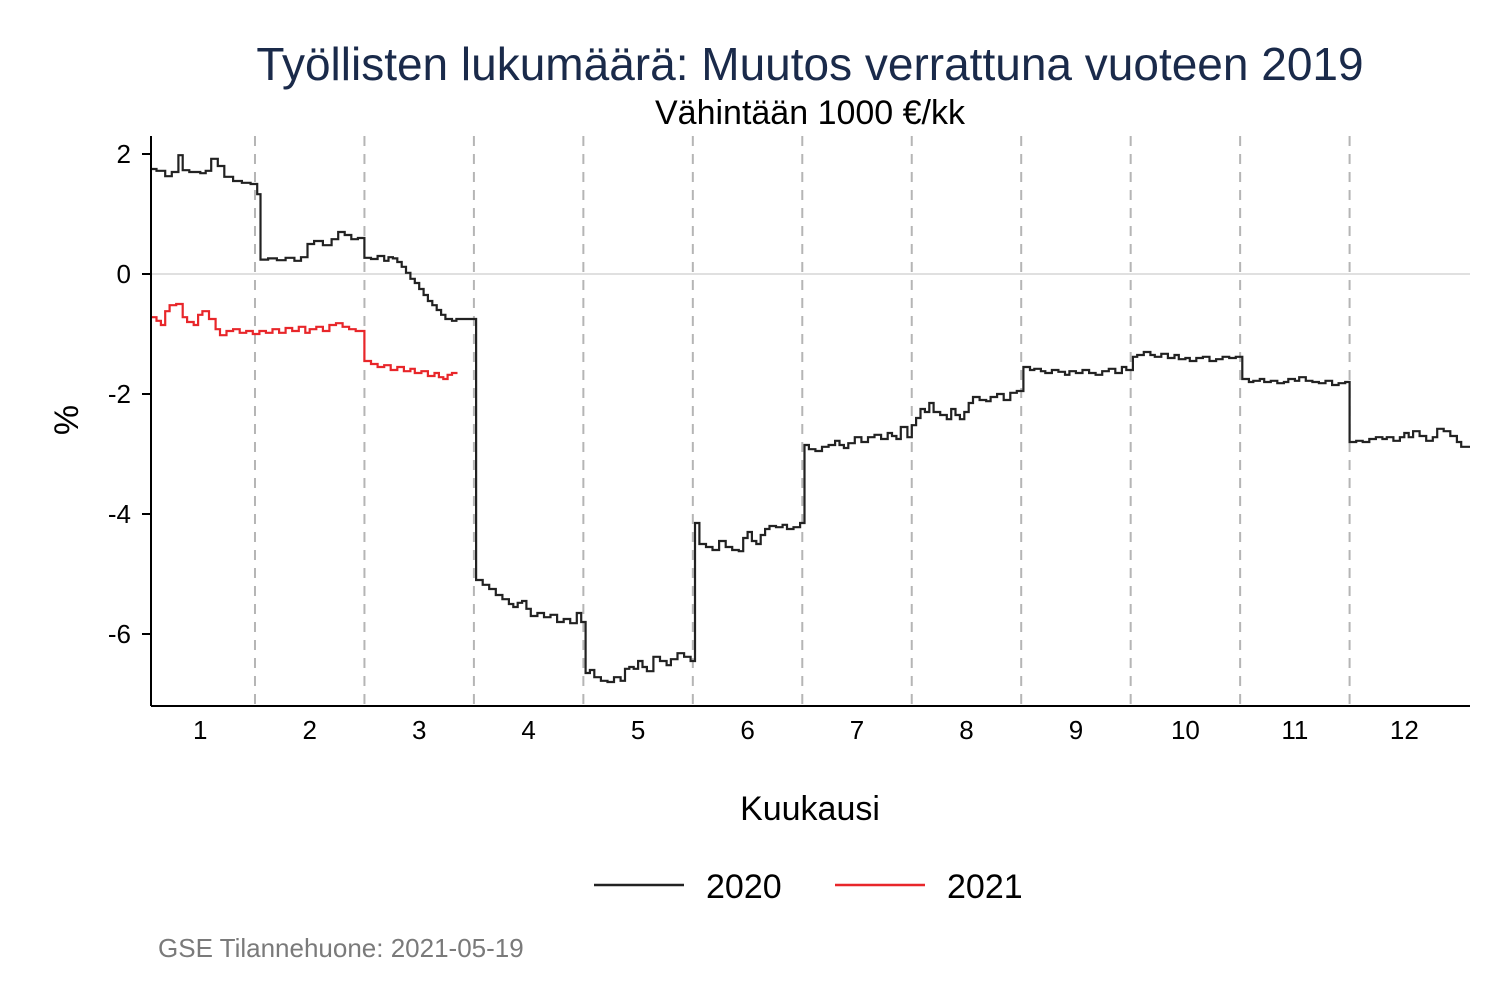 The width and height of the screenshot is (1506, 1005). I want to click on y-tick-label: 2, so click(124, 154).